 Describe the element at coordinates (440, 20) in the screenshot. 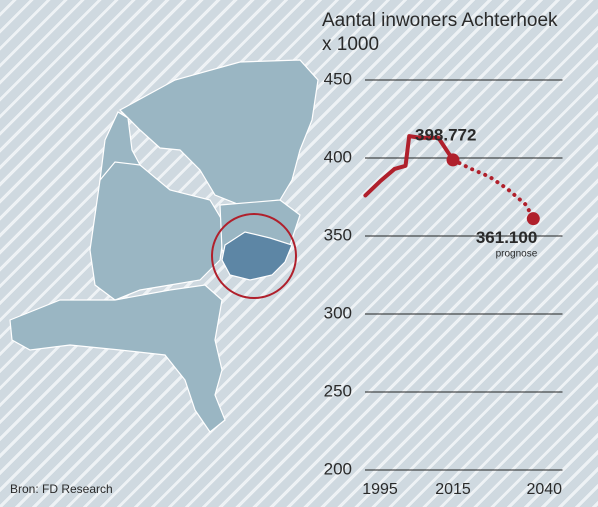

I see `chart-title: Aantal inwoners Achterhoek` at that location.